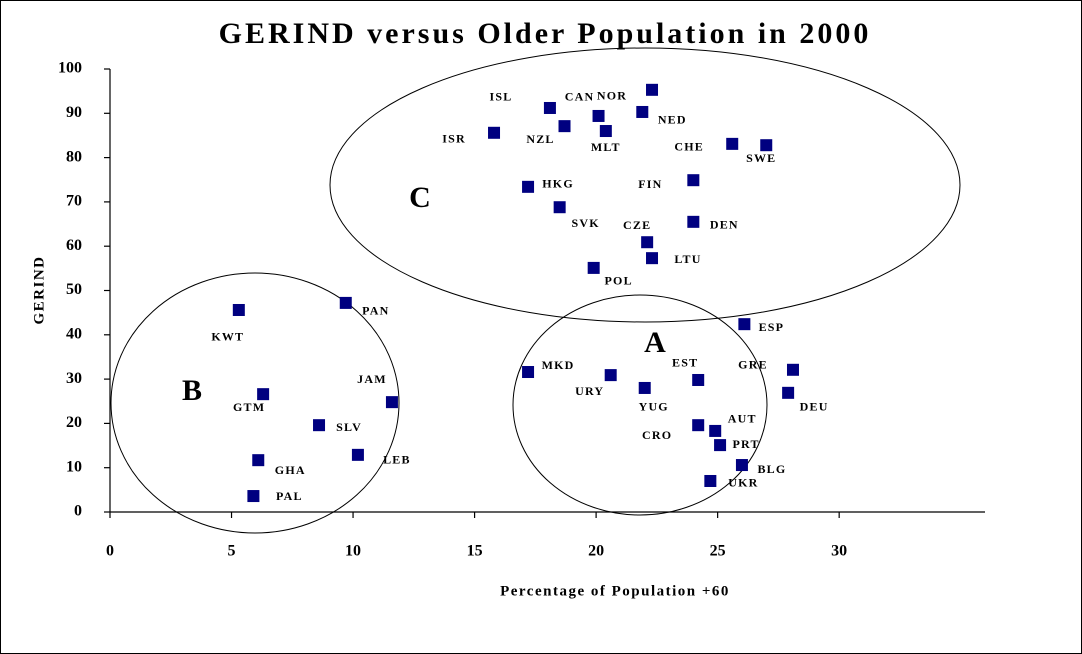 Image resolution: width=1082 pixels, height=654 pixels. Describe the element at coordinates (454, 139) in the screenshot. I see `point-label: ISR` at that location.